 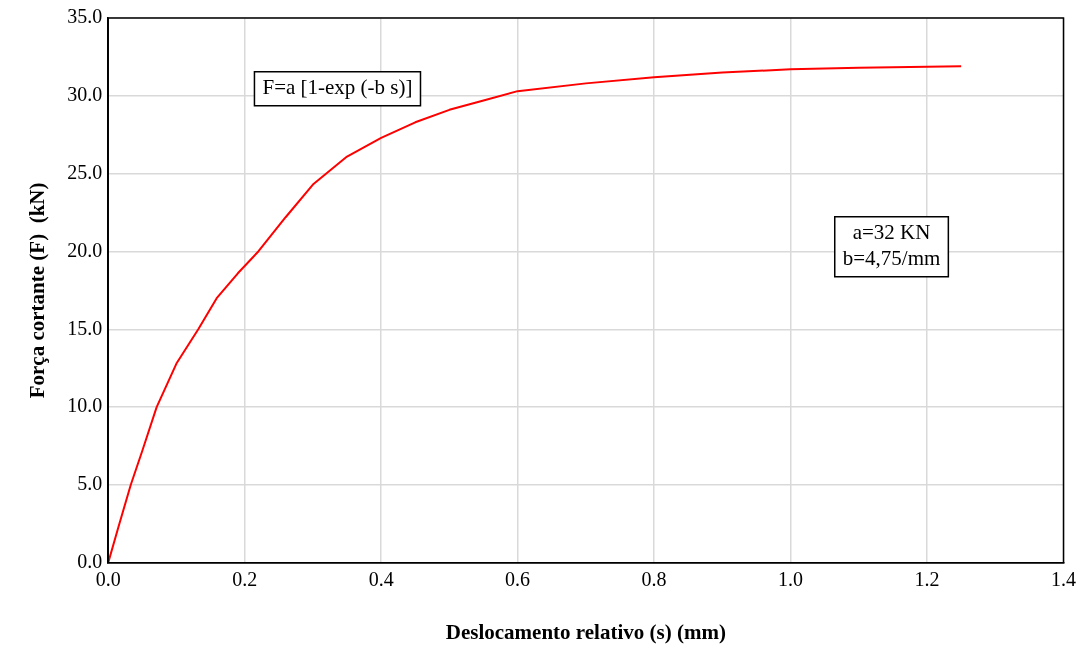 I want to click on y-axis-title: Força cortante (F) (kN), so click(x=37, y=290).